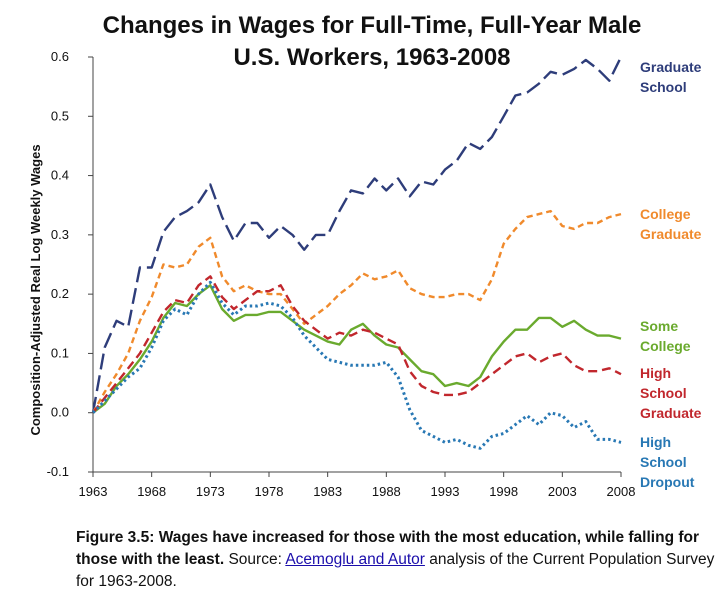 The width and height of the screenshot is (721, 596). I want to click on figure-label: Figure 3.5:, so click(115, 537).